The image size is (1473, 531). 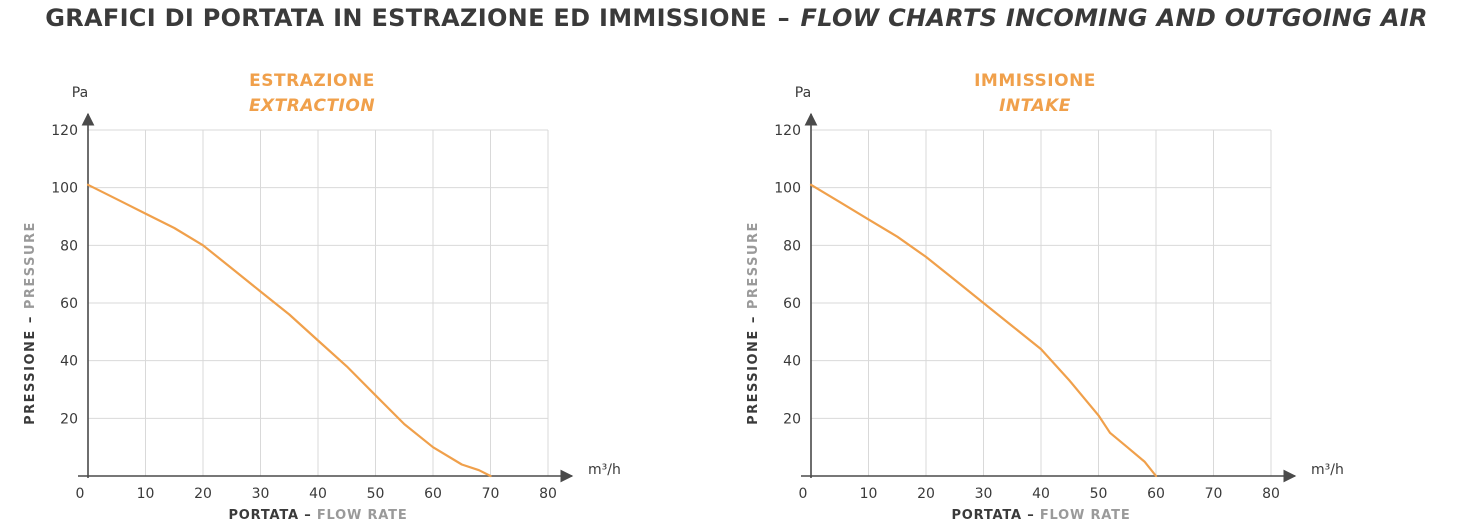 What do you see at coordinates (1035, 106) in the screenshot?
I see `chart-subtitle: INTAKE` at bounding box center [1035, 106].